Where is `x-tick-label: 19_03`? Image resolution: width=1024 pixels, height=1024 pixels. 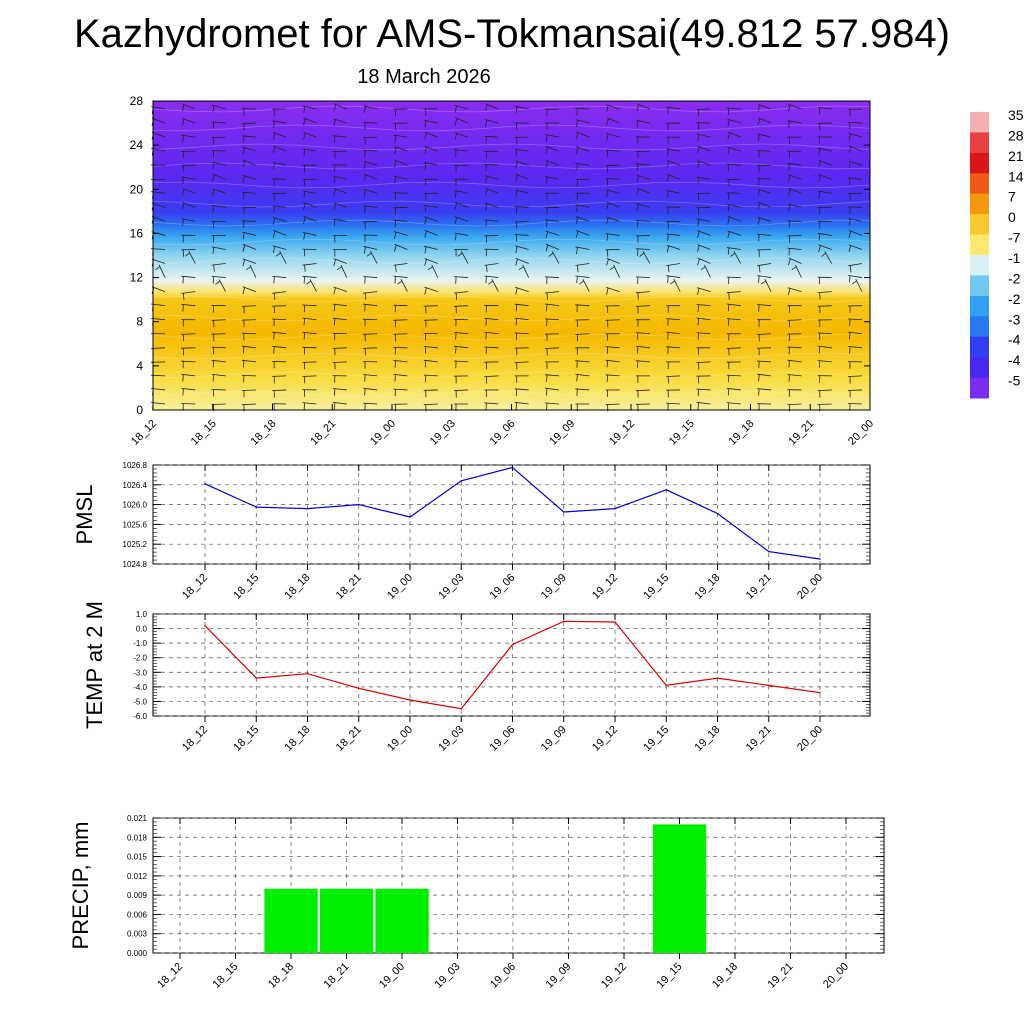 x-tick-label: 19_03 is located at coordinates (443, 433).